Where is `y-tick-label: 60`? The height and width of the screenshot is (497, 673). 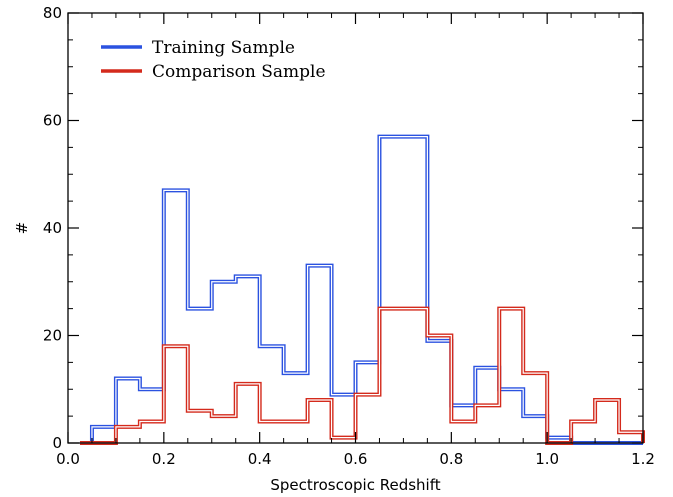 y-tick-label: 60 is located at coordinates (52, 121).